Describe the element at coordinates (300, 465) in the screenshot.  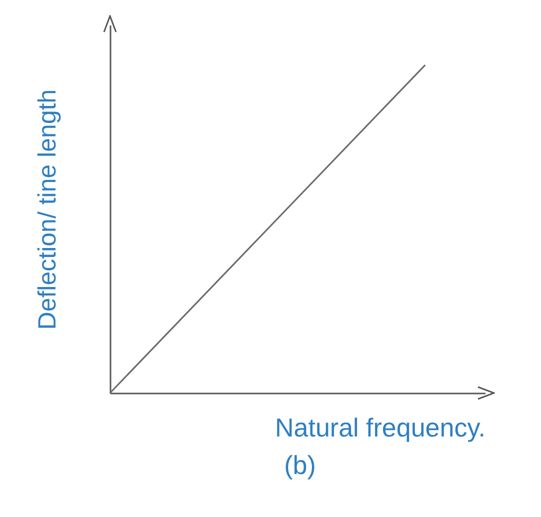
I see `text: (b)` at that location.